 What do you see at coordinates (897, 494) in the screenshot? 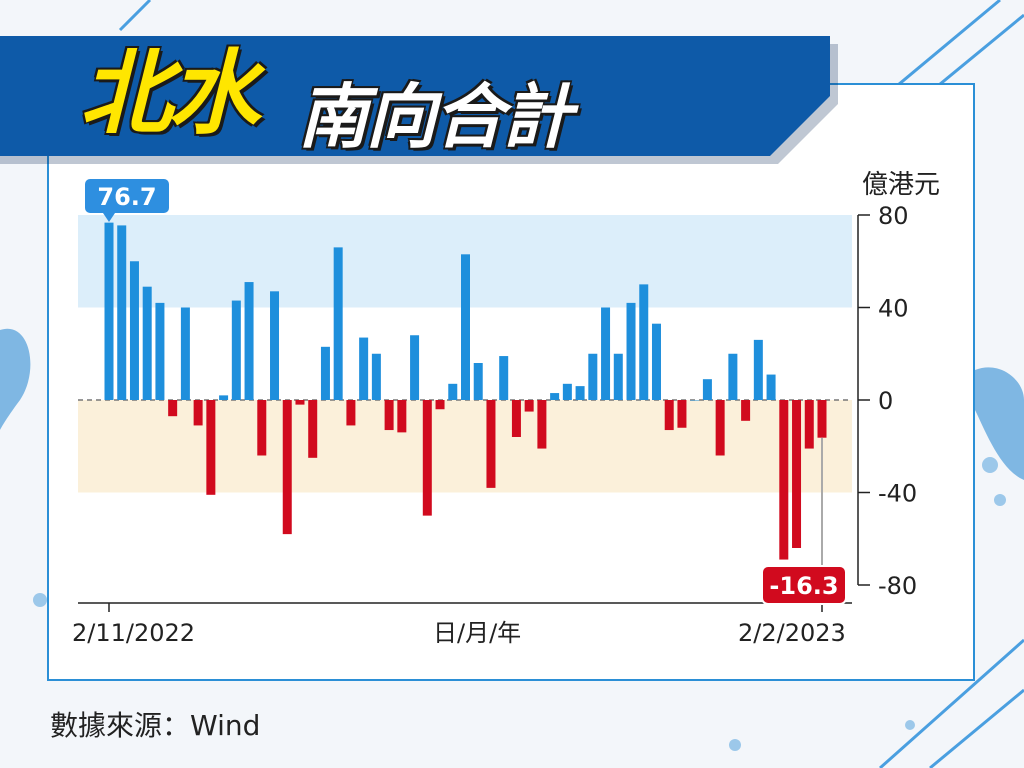
I see `y-tick-label: -40` at bounding box center [897, 494].